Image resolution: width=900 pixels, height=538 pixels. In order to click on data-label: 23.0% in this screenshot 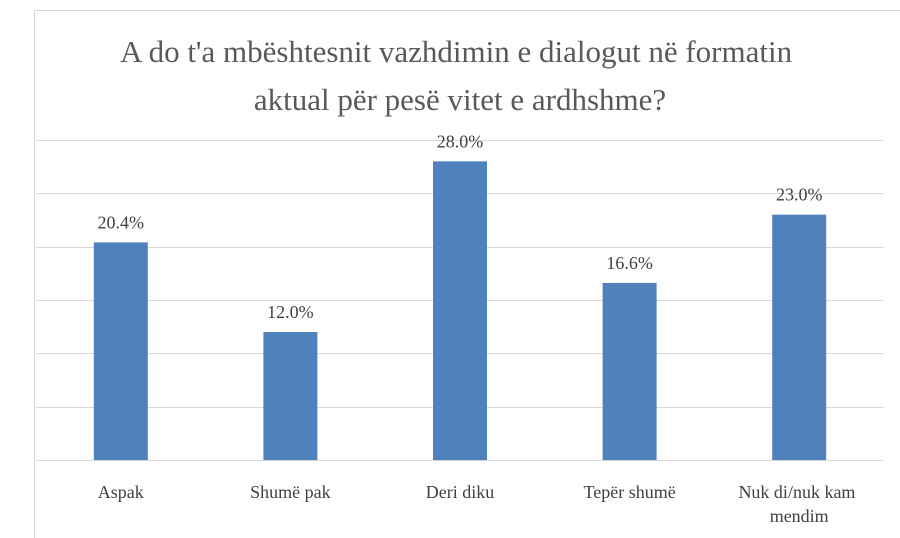, I will do `click(799, 195)`.